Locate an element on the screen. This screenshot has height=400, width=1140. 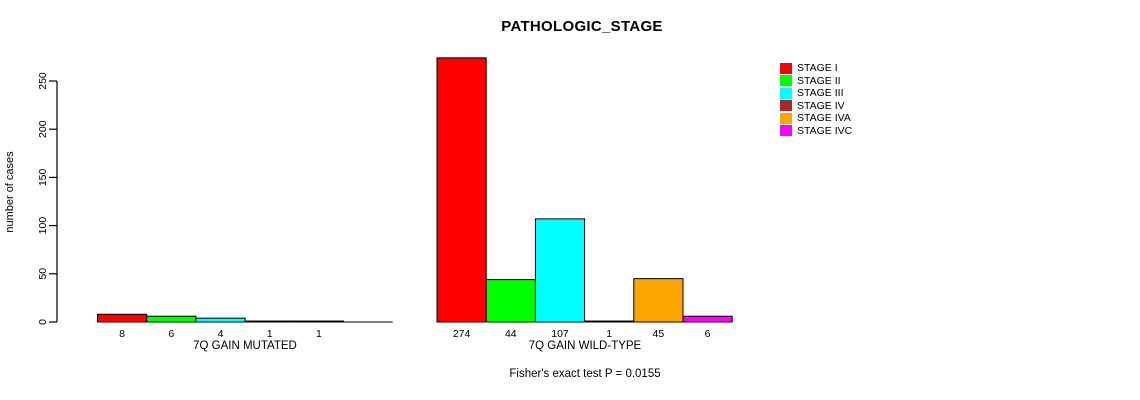
legend-label: STAGE I is located at coordinates (817, 68).